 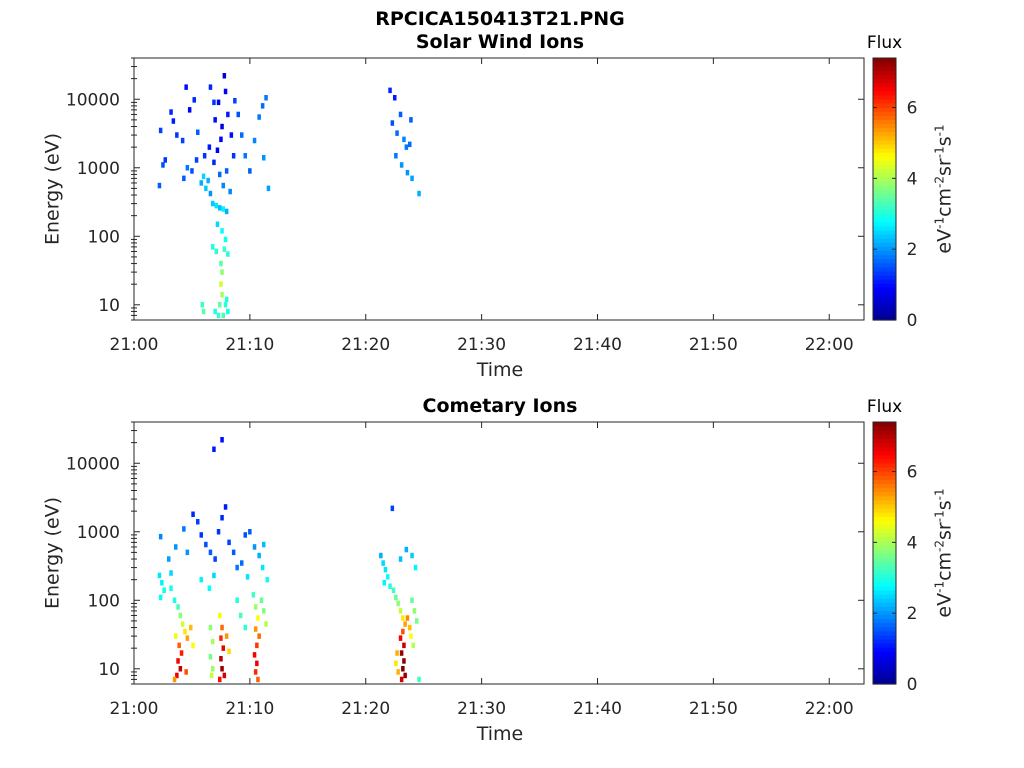 I want to click on y-tick-label: 10000, so click(x=93, y=100).